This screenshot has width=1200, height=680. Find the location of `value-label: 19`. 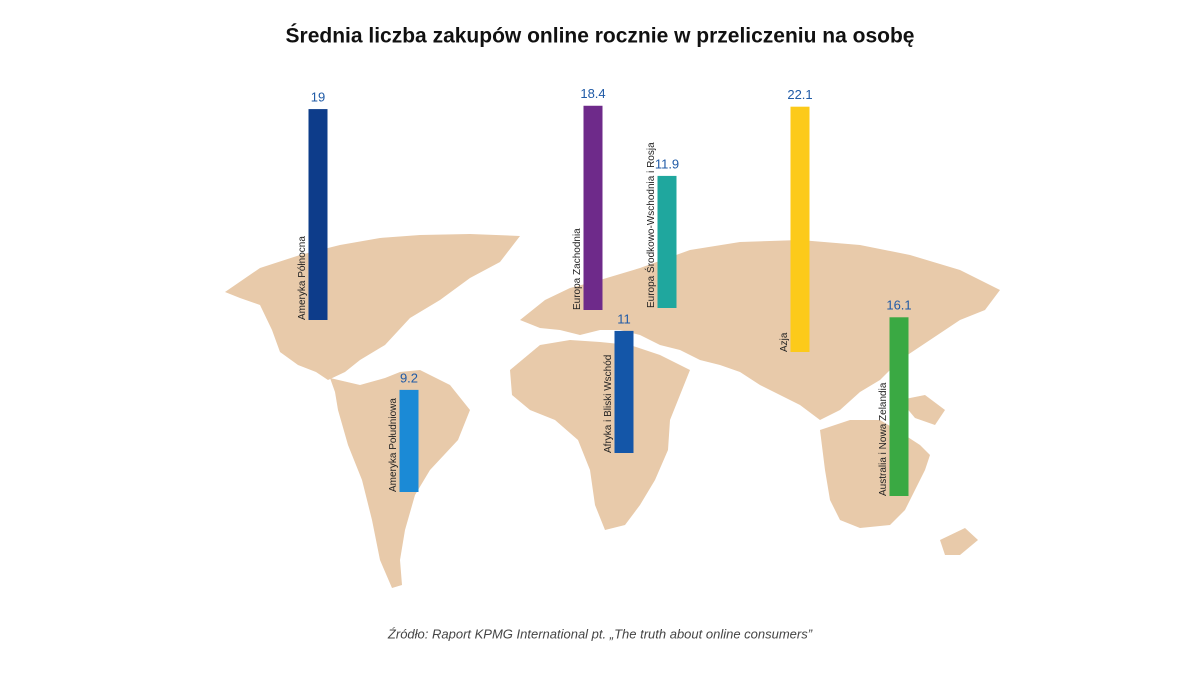

value-label: 19 is located at coordinates (318, 97).